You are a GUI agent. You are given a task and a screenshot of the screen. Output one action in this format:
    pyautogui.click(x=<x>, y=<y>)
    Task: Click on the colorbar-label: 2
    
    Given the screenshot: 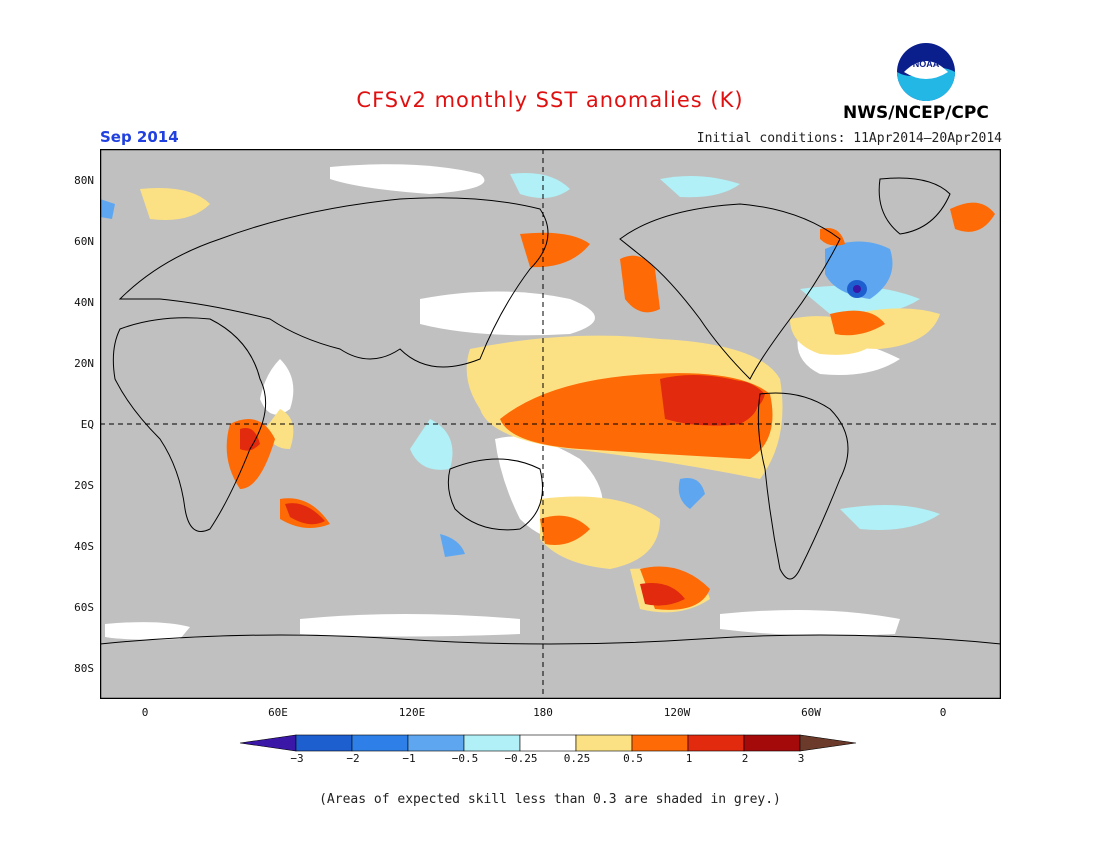 What is the action you would take?
    pyautogui.click(x=745, y=758)
    